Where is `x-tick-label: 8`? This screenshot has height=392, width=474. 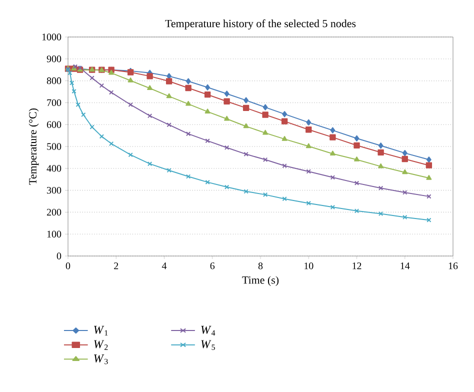
x-tick-label: 8 is located at coordinates (260, 266).